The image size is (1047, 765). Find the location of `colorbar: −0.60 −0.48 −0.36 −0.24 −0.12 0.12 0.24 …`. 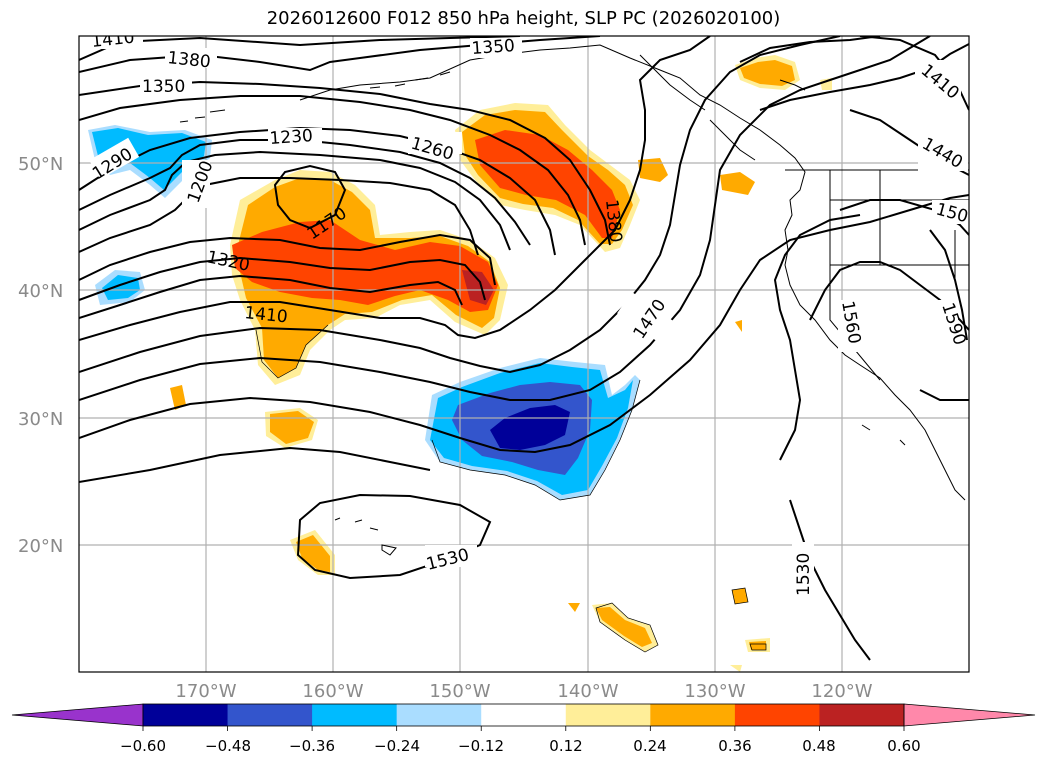

colorbar: −0.60 −0.48 −0.36 −0.24 −0.12 0.12 0.24 … is located at coordinates (523, 729).